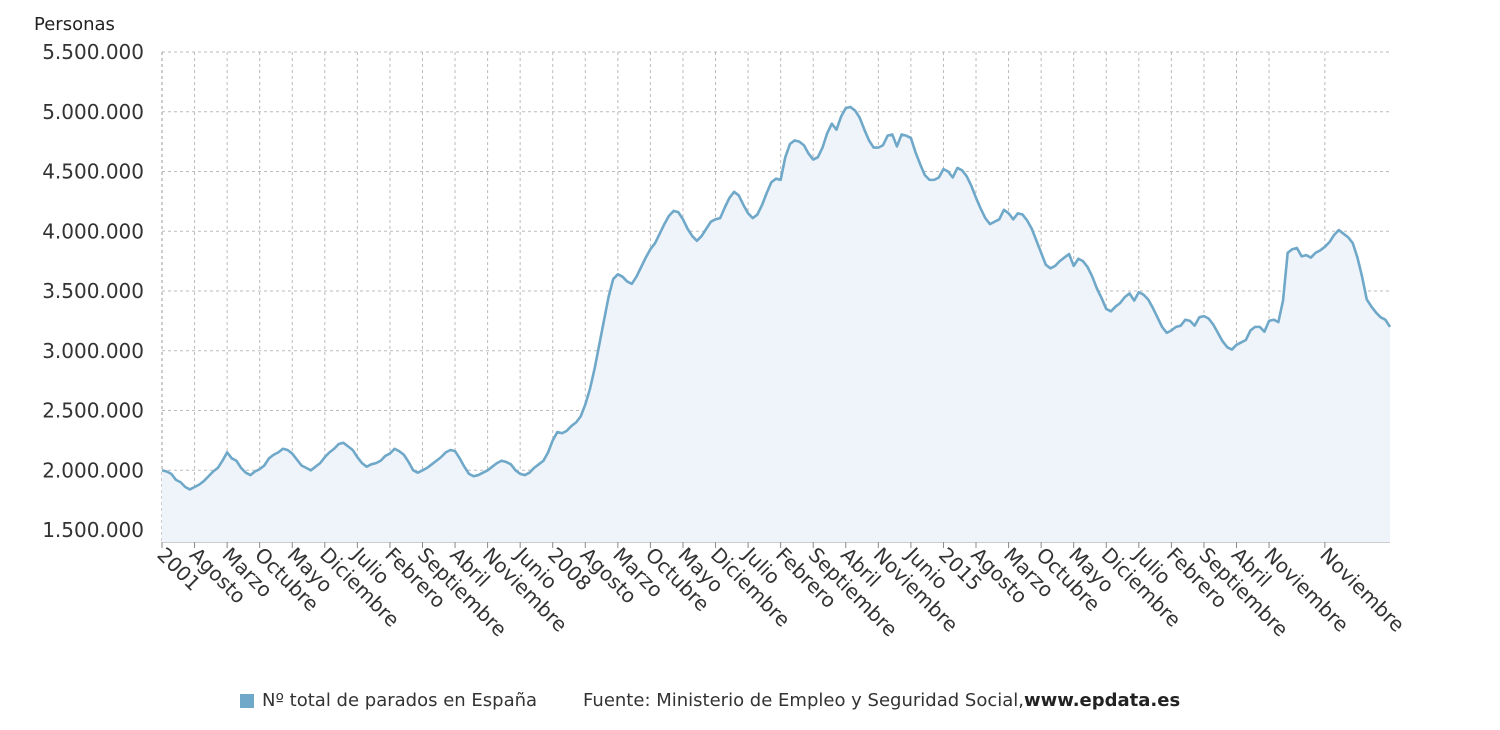 This screenshot has height=730, width=1500. Describe the element at coordinates (93, 530) in the screenshot. I see `y-tick-label: 1.500.000` at that location.